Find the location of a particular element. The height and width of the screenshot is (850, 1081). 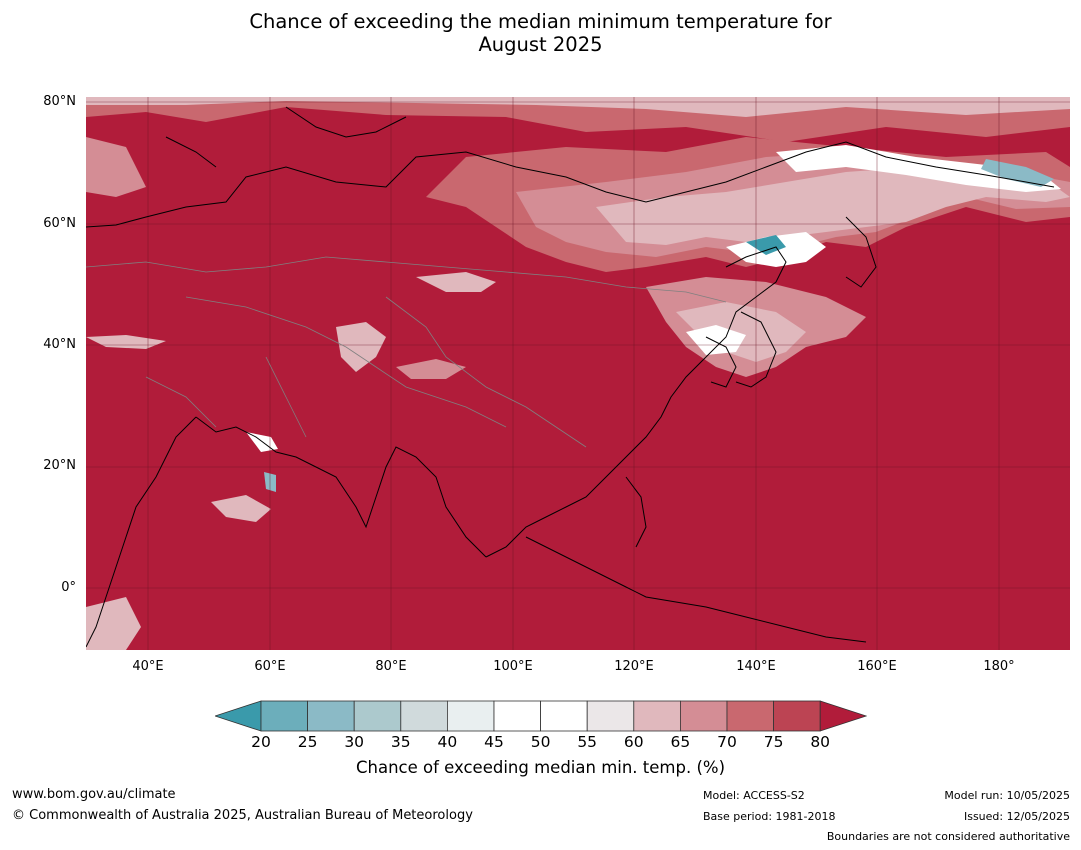

lon-label-120e: 120°E is located at coordinates (634, 666).